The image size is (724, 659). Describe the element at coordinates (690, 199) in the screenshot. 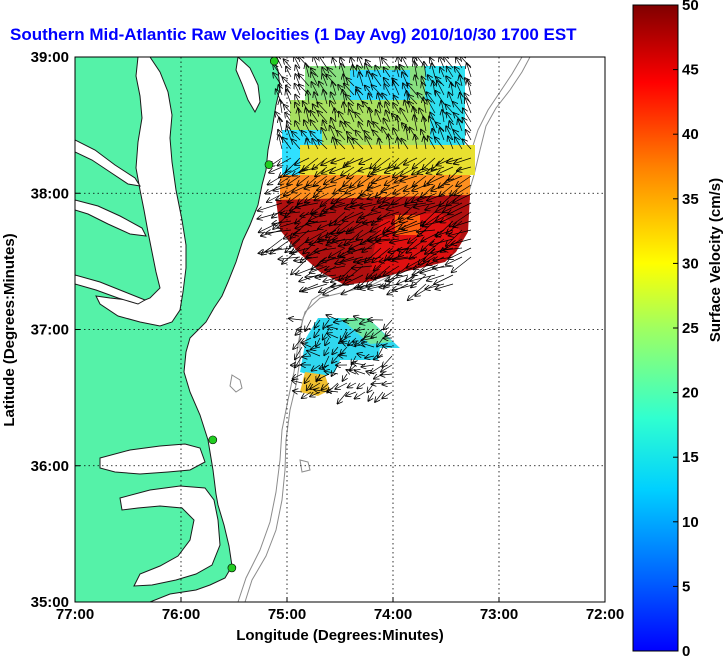

I see `colorbar-tick-label: 35` at that location.